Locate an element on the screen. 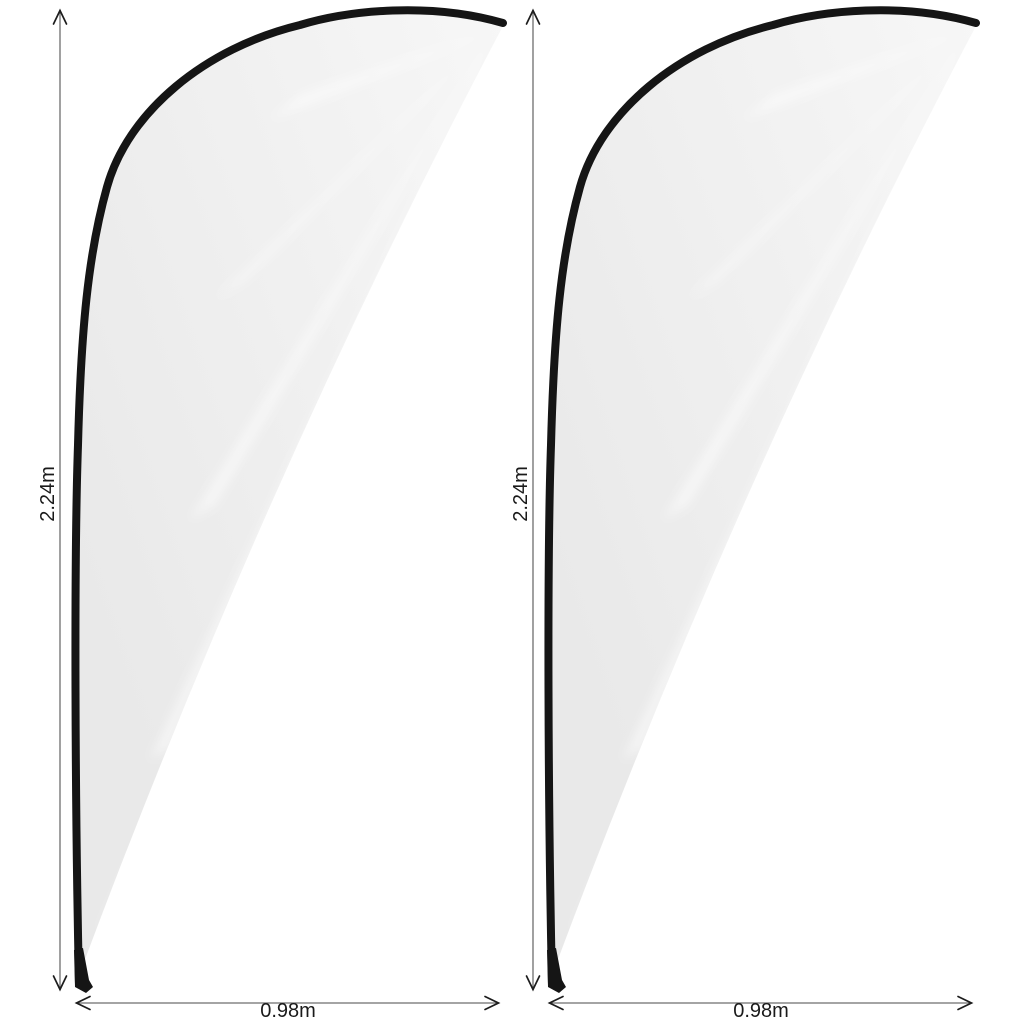  right-flag-height-label: 2.24m is located at coordinates (521, 494).